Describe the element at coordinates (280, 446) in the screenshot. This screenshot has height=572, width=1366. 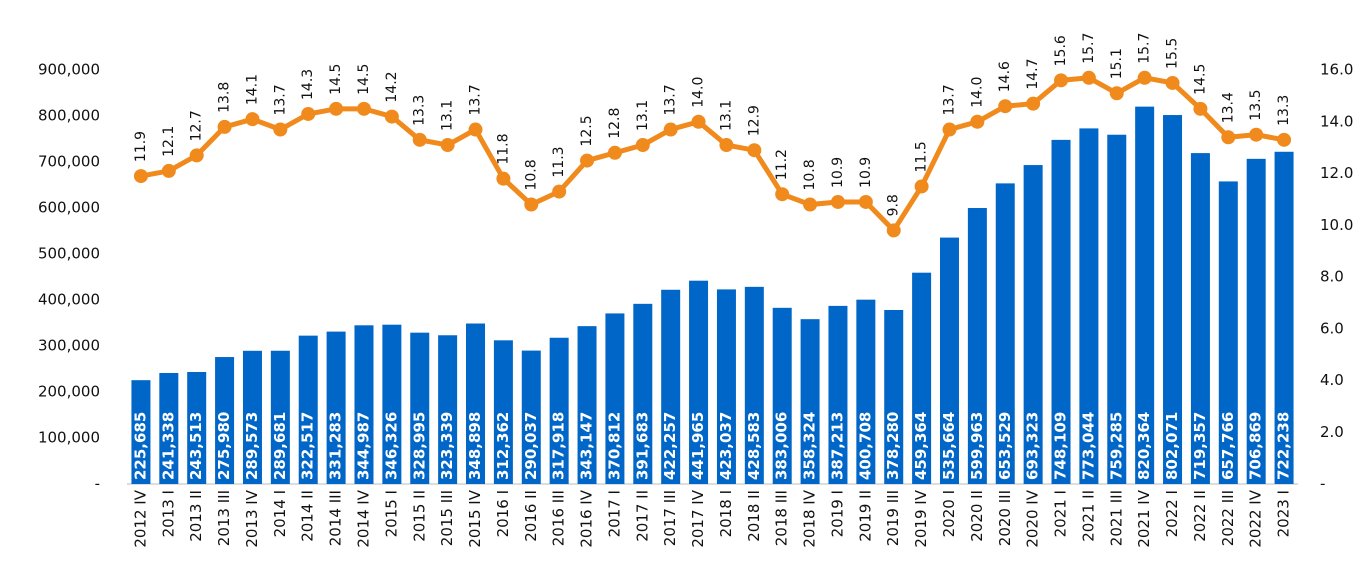
I see `bar-label: 289,681` at that location.